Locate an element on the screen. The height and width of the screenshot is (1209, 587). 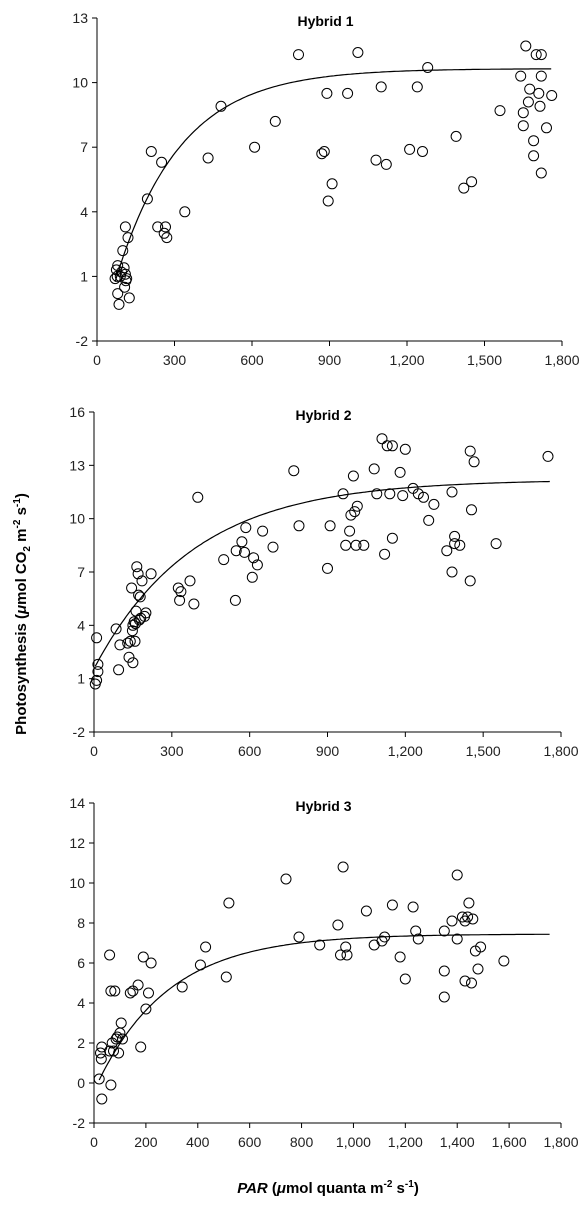
x-tick-label: 400 is located at coordinates (198, 1142).